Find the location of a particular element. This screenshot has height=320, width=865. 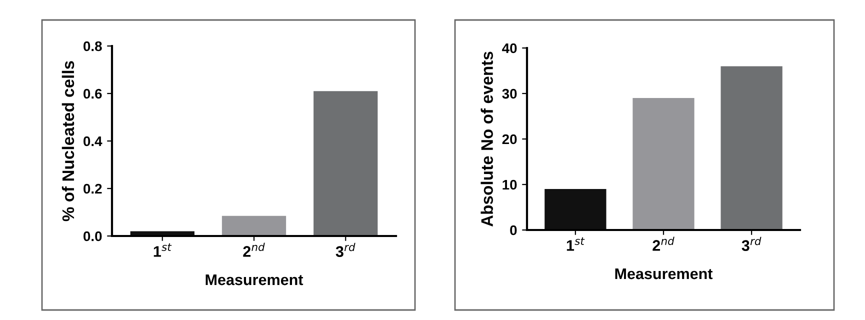

y-axis-title: % of Nucleated cells is located at coordinates (68, 141).